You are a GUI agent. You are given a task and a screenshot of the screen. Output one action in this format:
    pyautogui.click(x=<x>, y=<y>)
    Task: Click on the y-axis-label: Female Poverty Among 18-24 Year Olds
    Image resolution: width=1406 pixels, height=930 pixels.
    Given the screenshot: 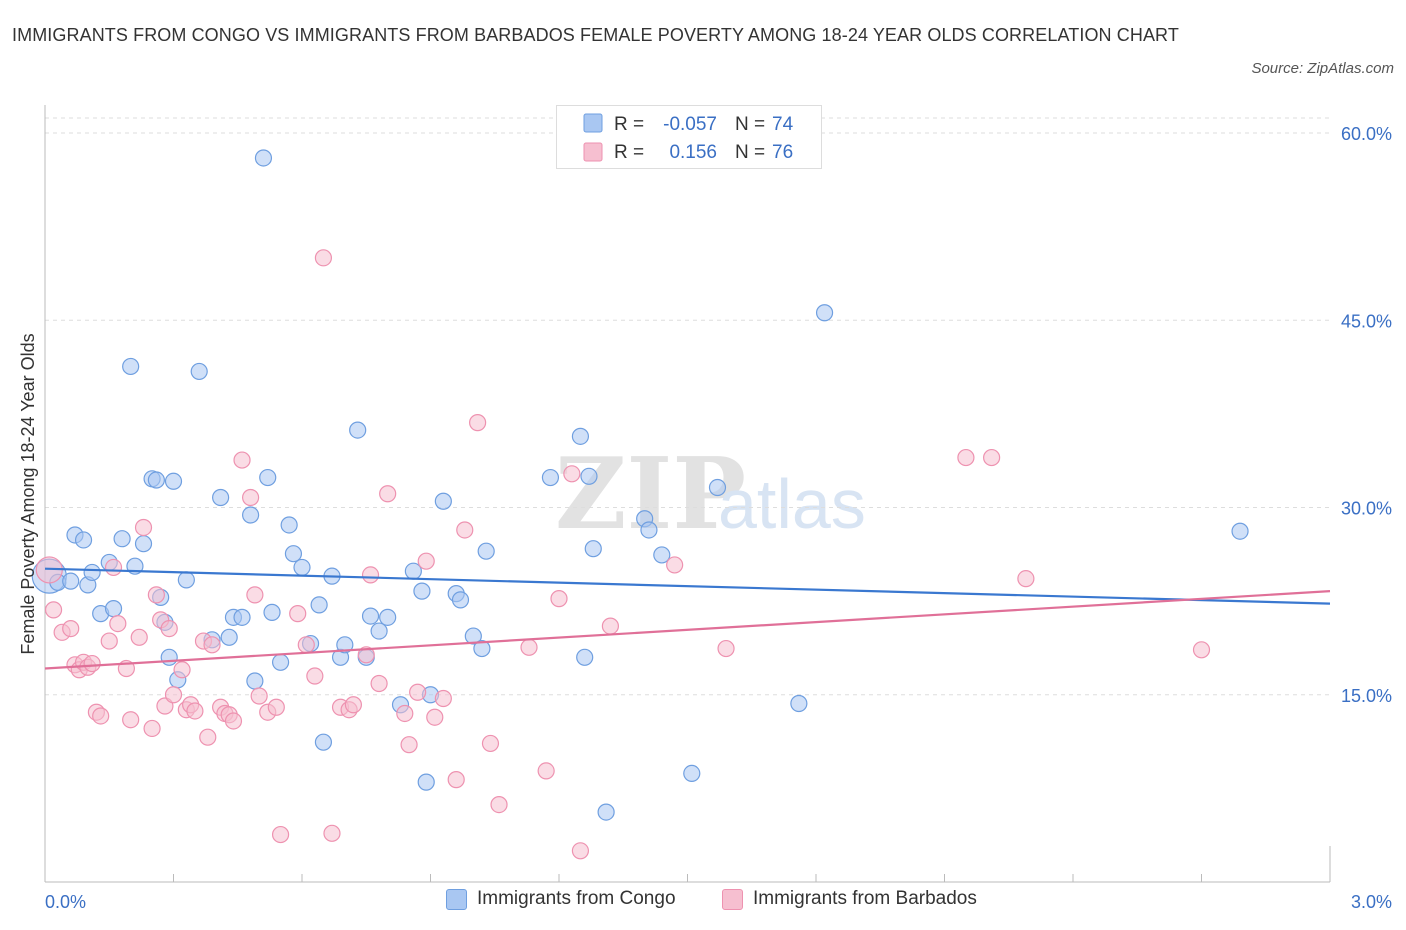 What is the action you would take?
    pyautogui.click(x=28, y=493)
    